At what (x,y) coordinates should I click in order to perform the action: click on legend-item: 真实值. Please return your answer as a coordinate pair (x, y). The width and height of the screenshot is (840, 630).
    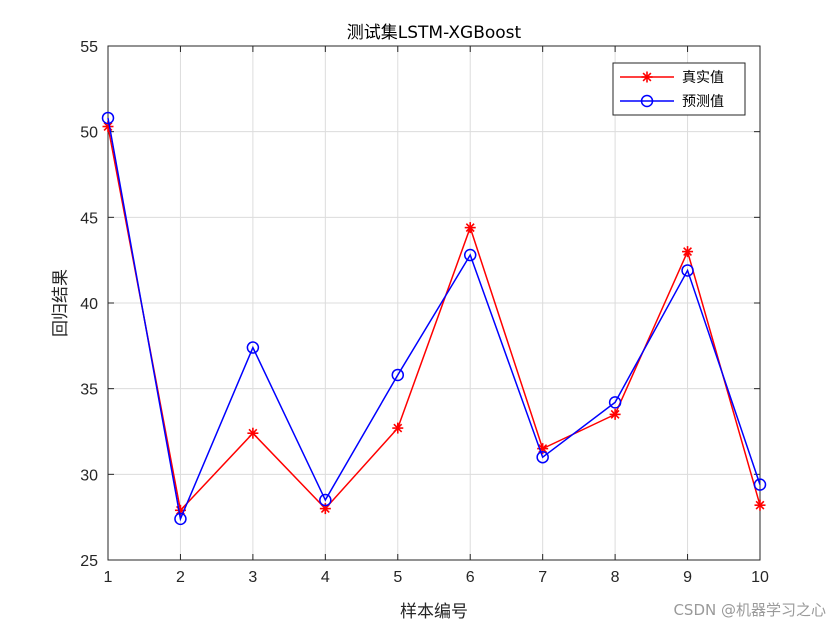
    Looking at the image, I should click on (672, 78).